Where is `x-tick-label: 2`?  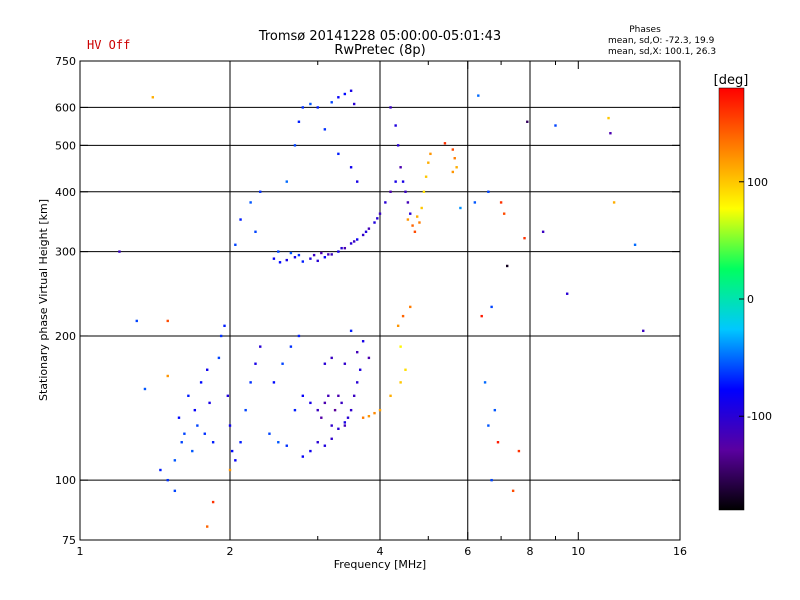 x-tick-label: 2 is located at coordinates (230, 551).